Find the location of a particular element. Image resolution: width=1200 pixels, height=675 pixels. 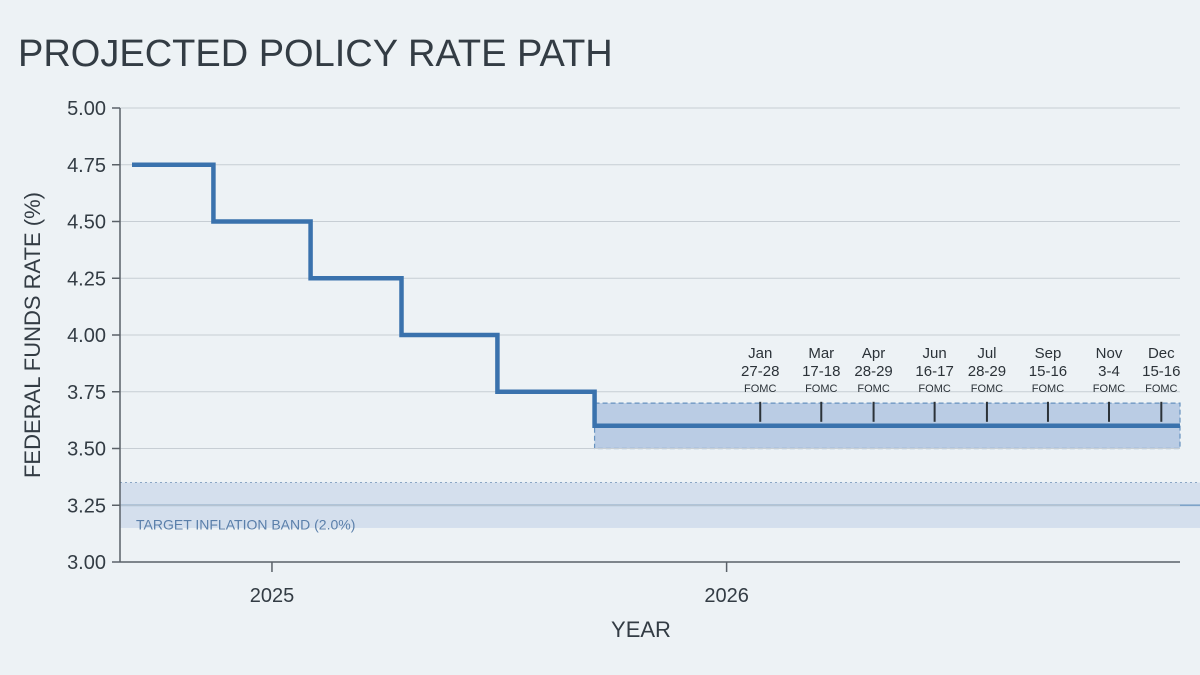

meeting-month-label: Jul is located at coordinates (986, 353).